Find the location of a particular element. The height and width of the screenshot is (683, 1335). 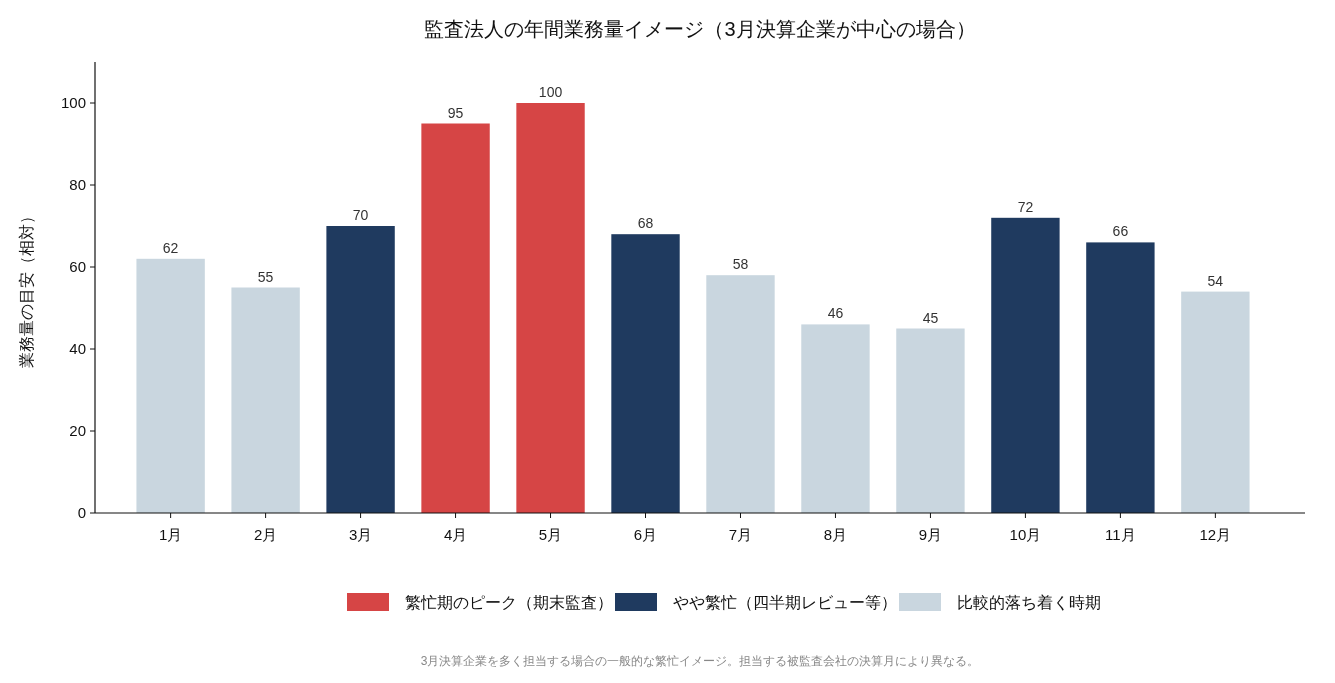

x-tick-label: 4月 is located at coordinates (455, 534).